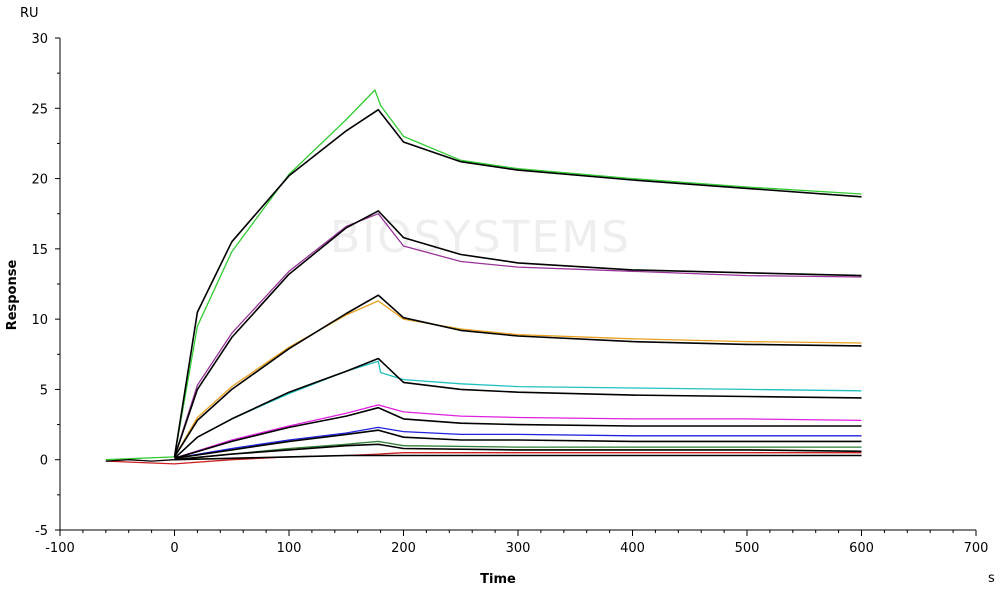  Describe the element at coordinates (518, 457) in the screenshot. I see `series-line-16-fit` at that location.